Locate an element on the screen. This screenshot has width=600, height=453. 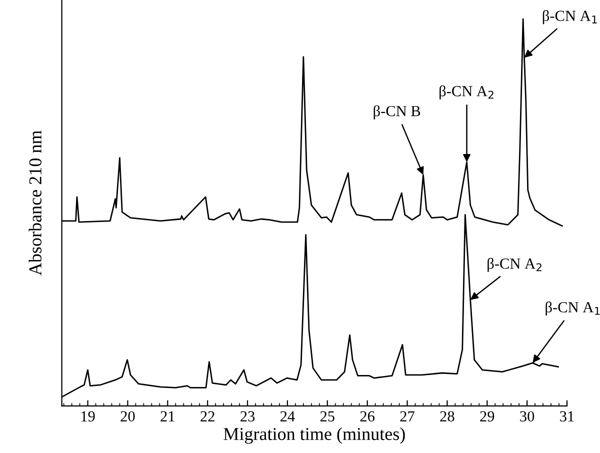
x-tick-label: 22 is located at coordinates (207, 416).